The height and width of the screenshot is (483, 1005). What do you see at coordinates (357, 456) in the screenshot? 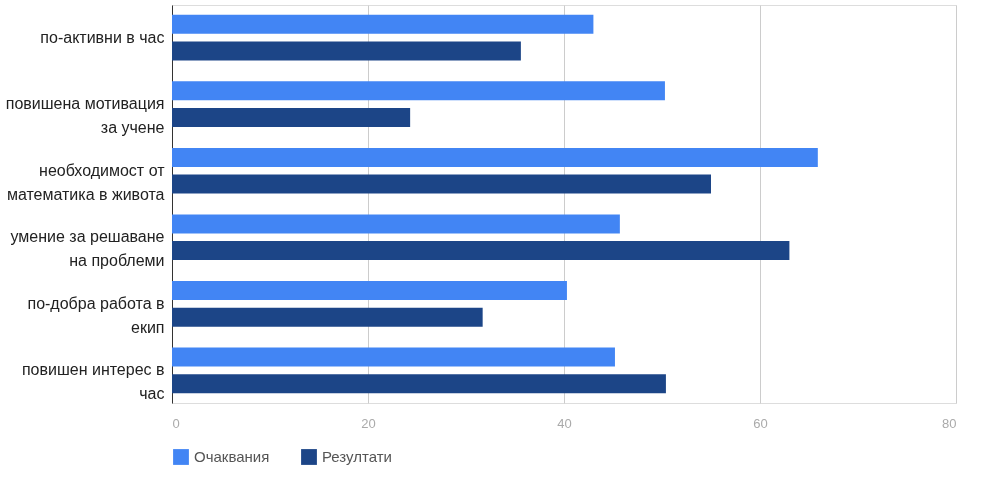
I see `legend-label: Резултати` at bounding box center [357, 456].